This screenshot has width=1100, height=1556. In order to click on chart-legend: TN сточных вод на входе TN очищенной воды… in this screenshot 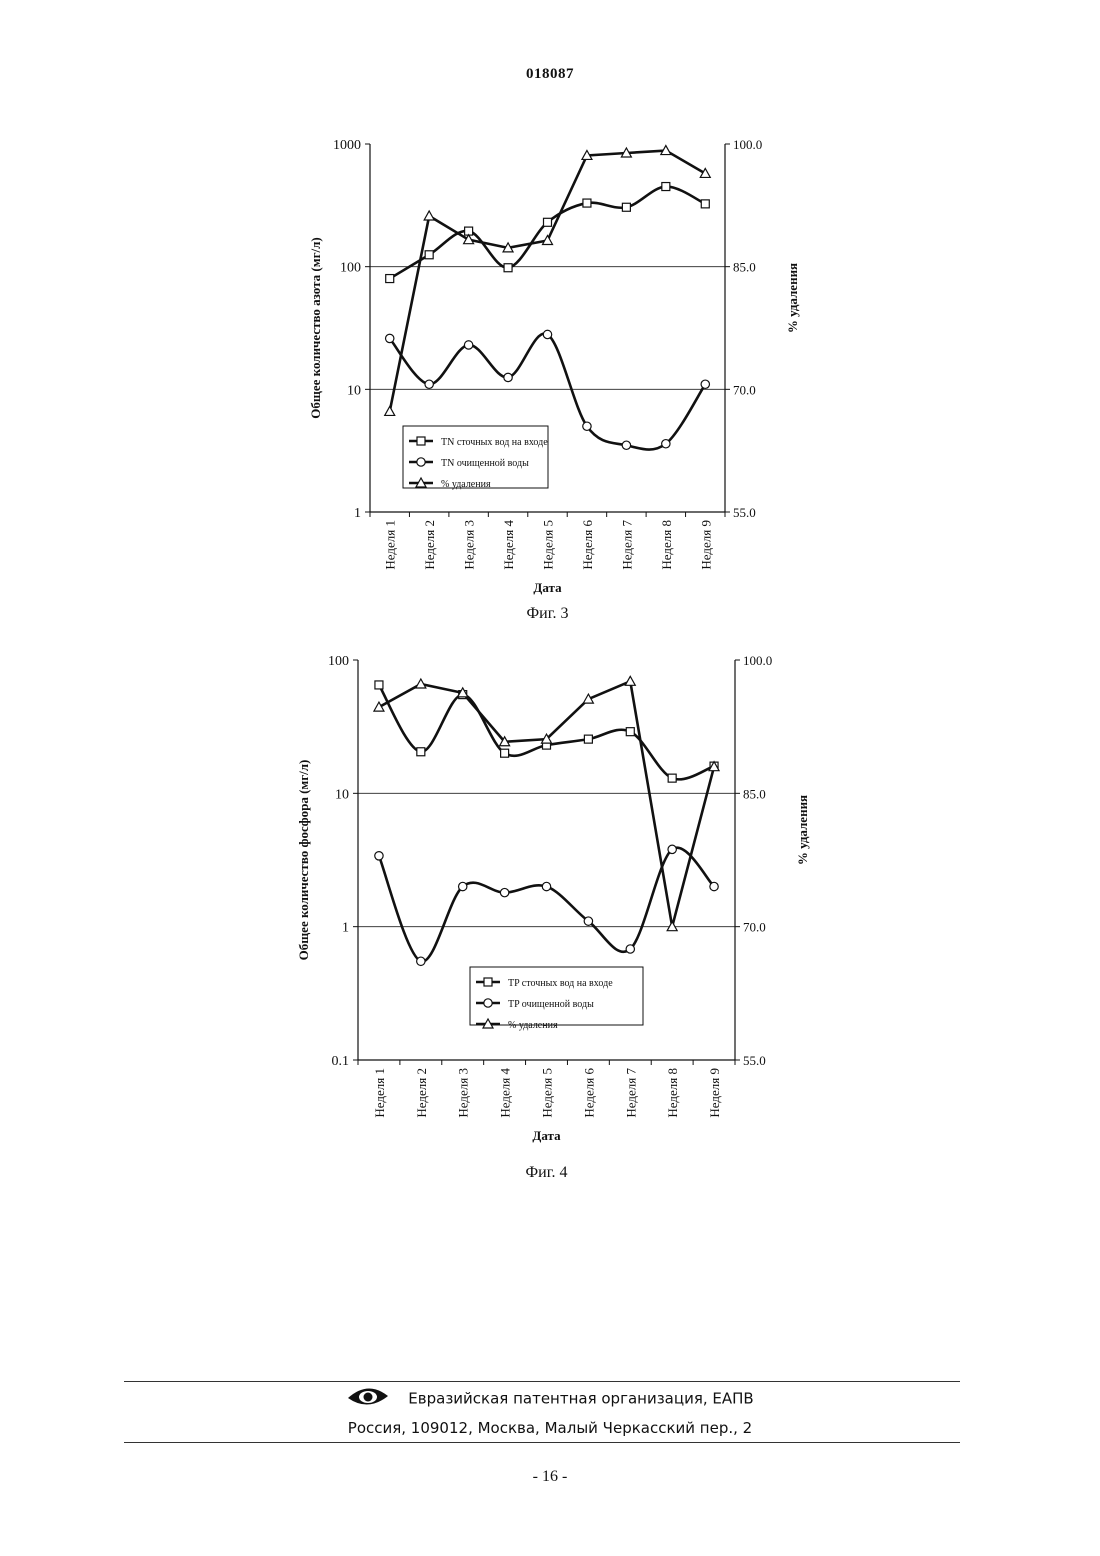, I will do `click(475, 458)`.